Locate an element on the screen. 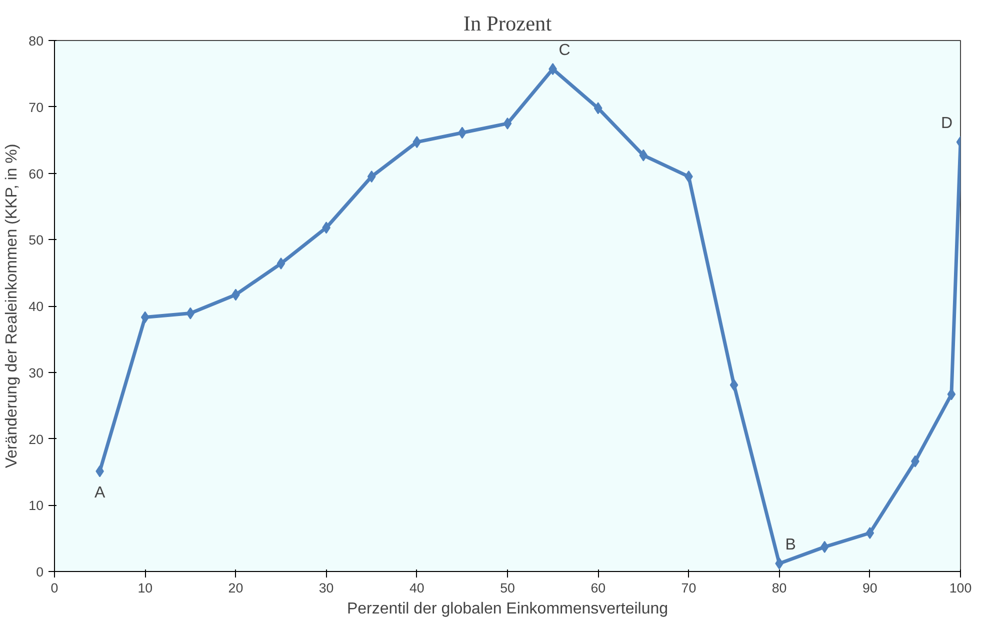 This screenshot has height=626, width=986. x-tick-label: 80 is located at coordinates (779, 588).